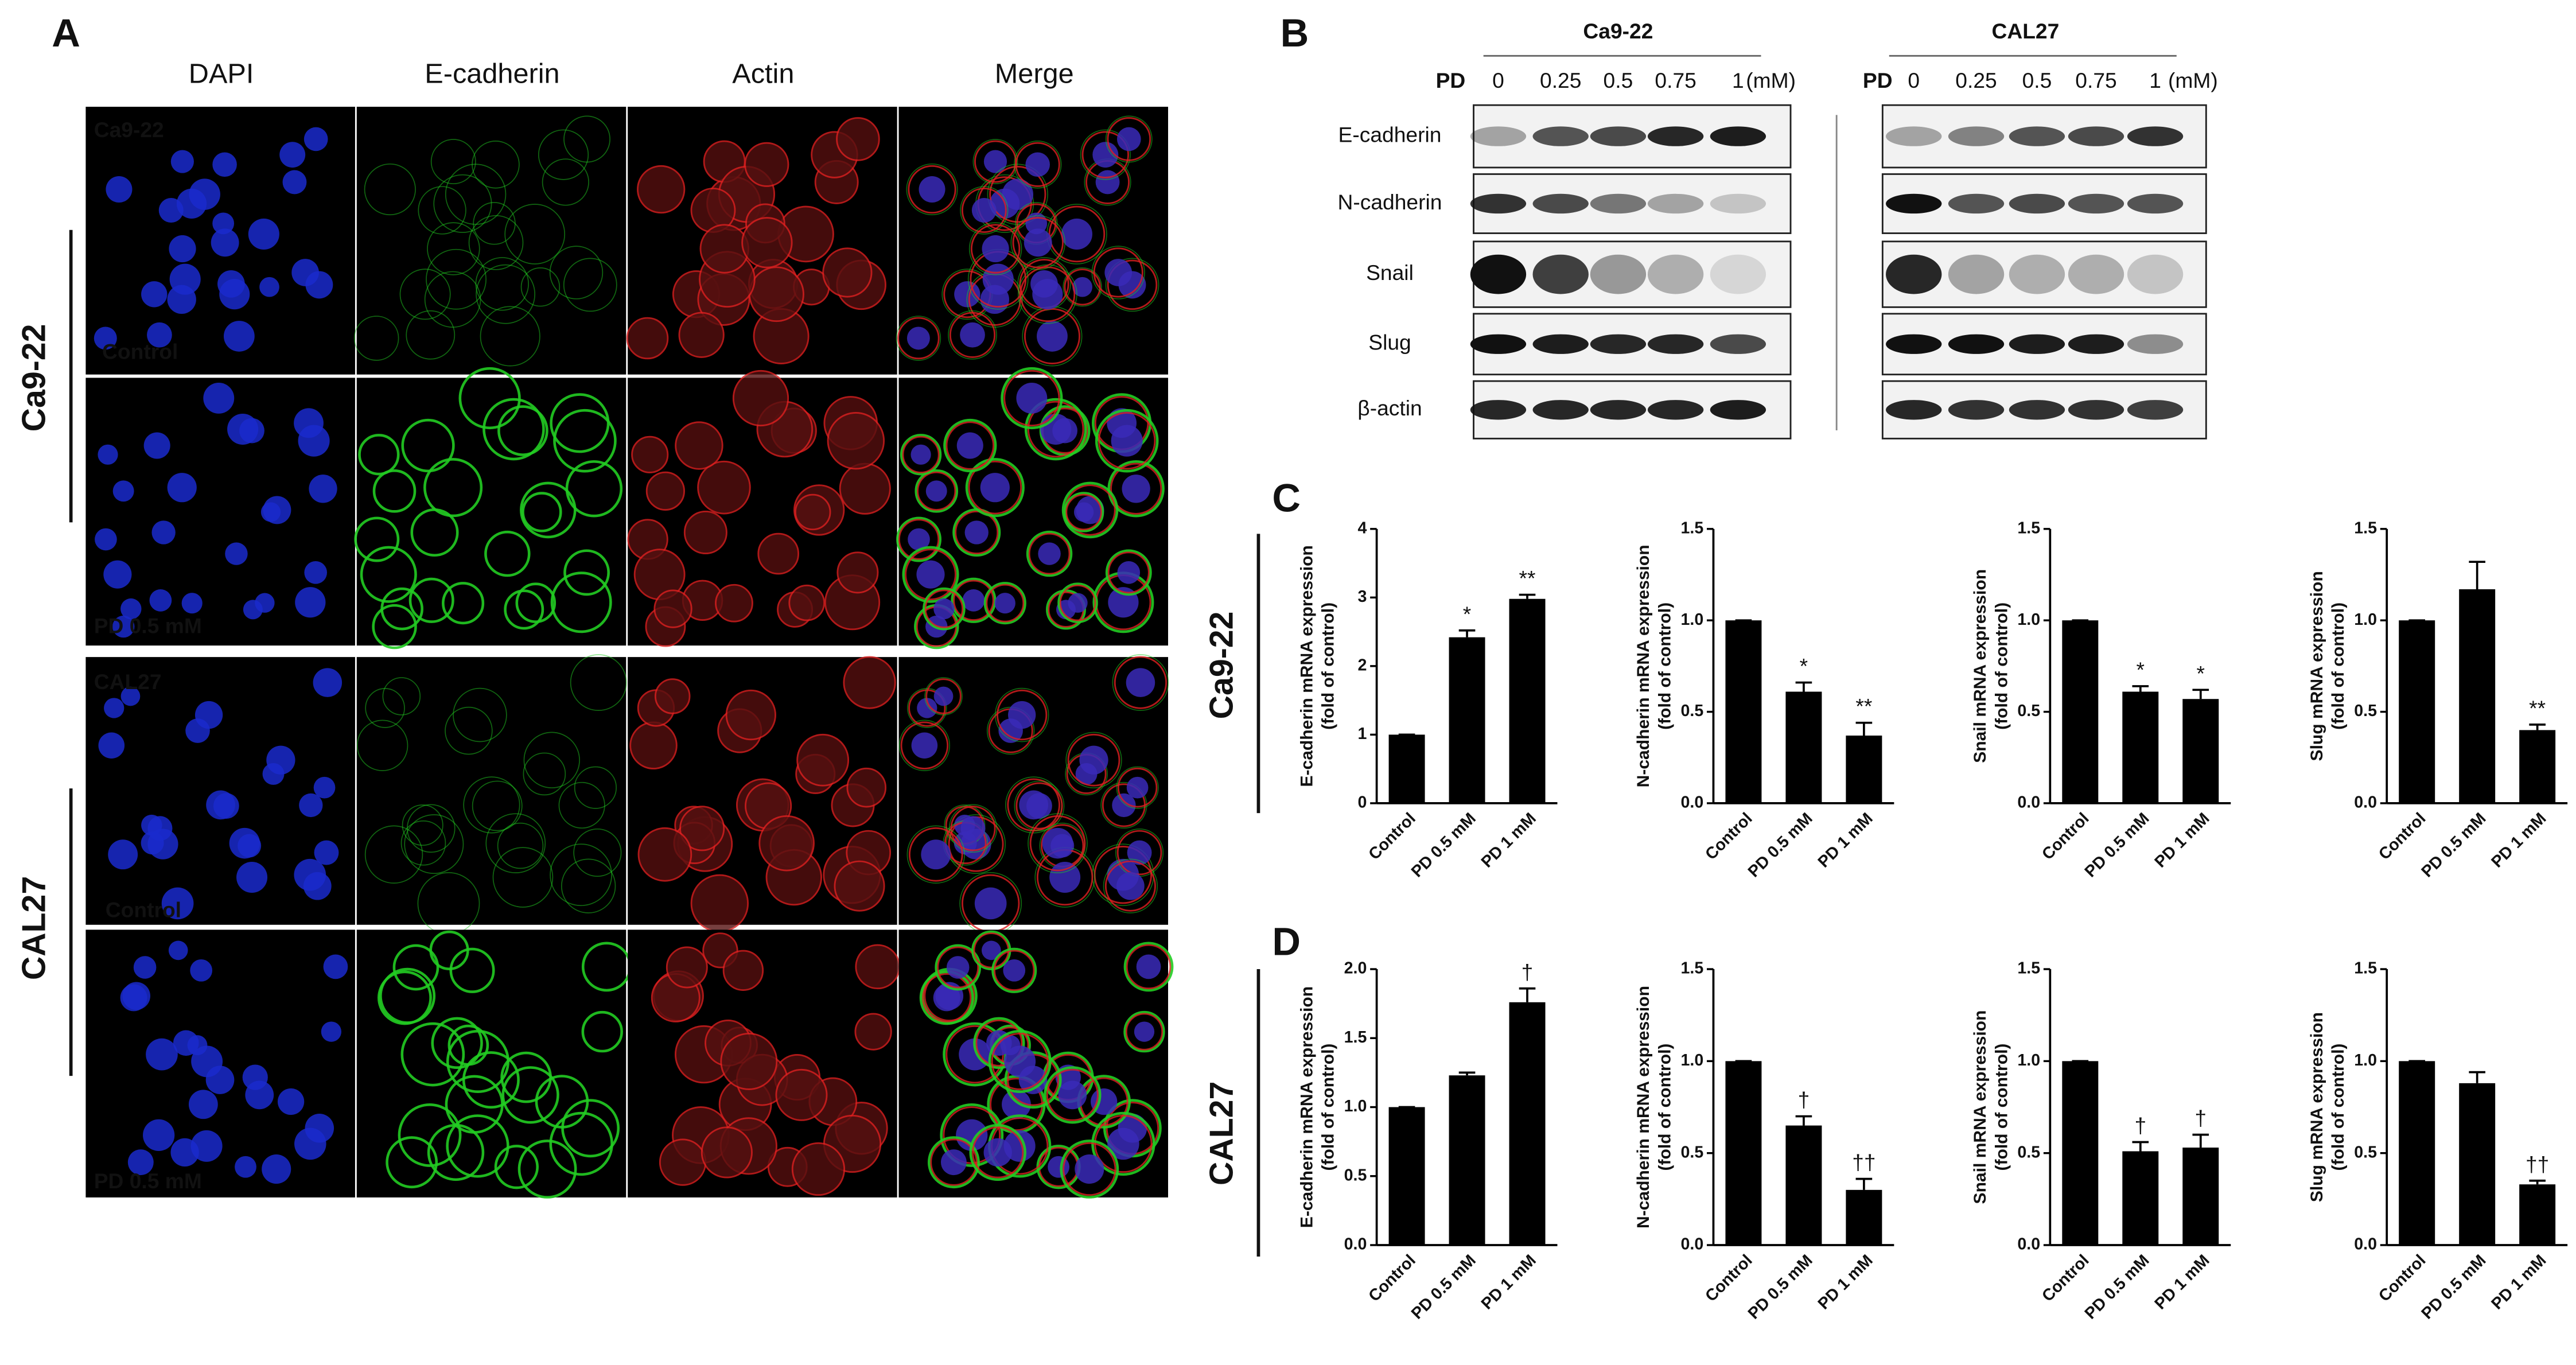 The height and width of the screenshot is (1365, 2576). I want to click on micrograph, so click(491, 791).